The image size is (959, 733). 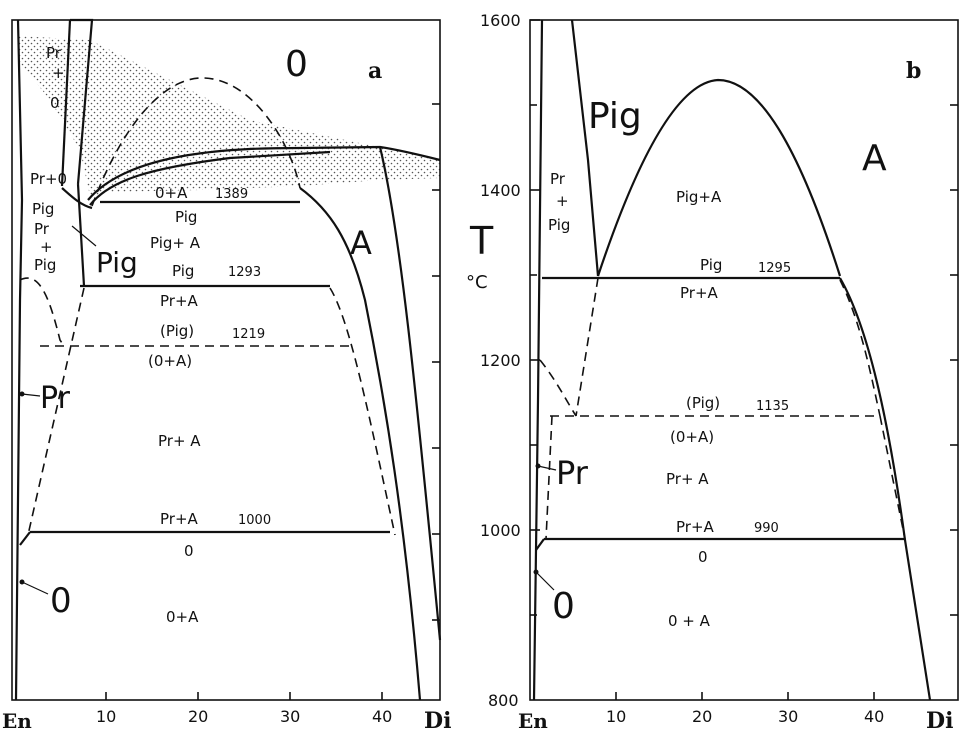 What do you see at coordinates (231, 194) in the screenshot?
I see `panel-a-t1389: 1389` at bounding box center [231, 194].